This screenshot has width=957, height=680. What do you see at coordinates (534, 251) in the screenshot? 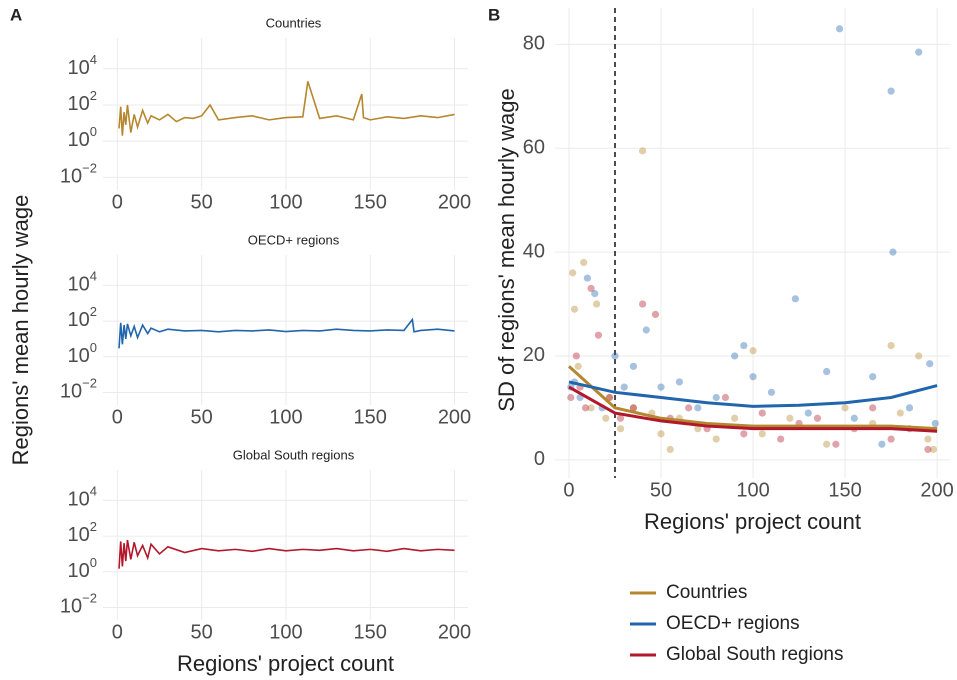
I see `y-tick-label: 40` at bounding box center [534, 251].